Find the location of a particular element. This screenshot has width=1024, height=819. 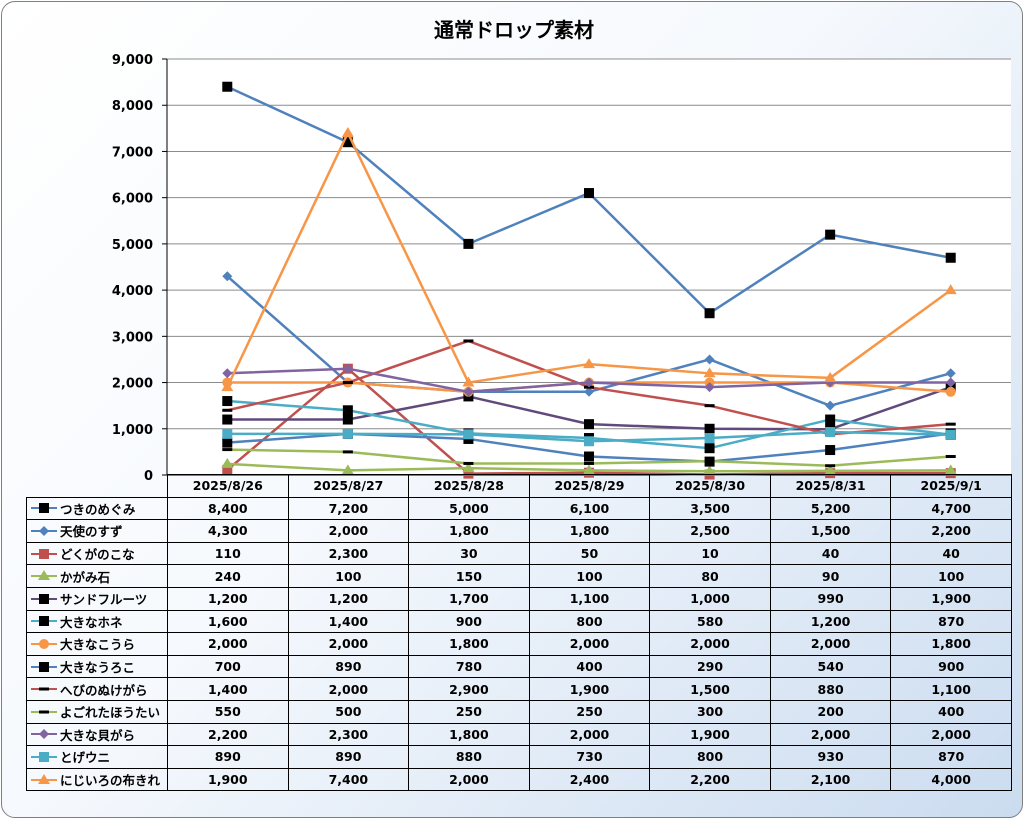

data-label: 780 is located at coordinates (469, 666).